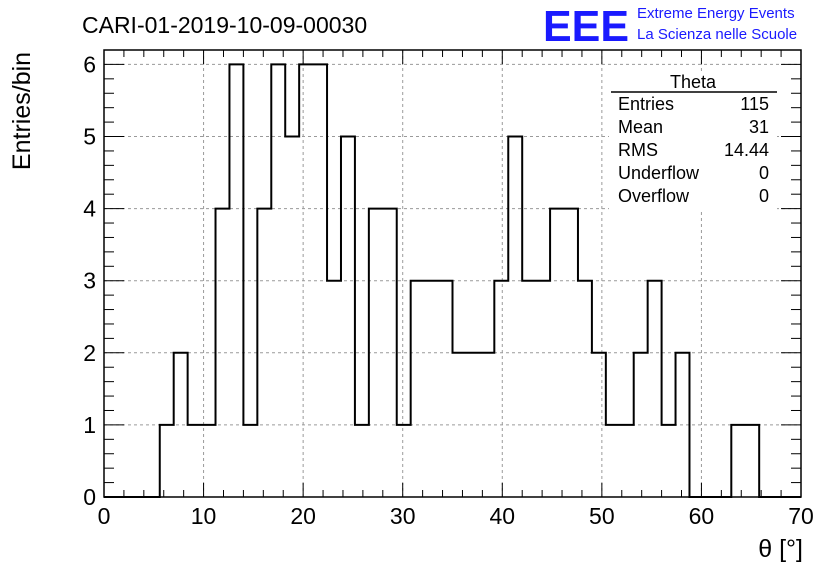 Image resolution: width=836 pixels, height=572 pixels. What do you see at coordinates (702, 516) in the screenshot?
I see `x-tick-label: 60` at bounding box center [702, 516].